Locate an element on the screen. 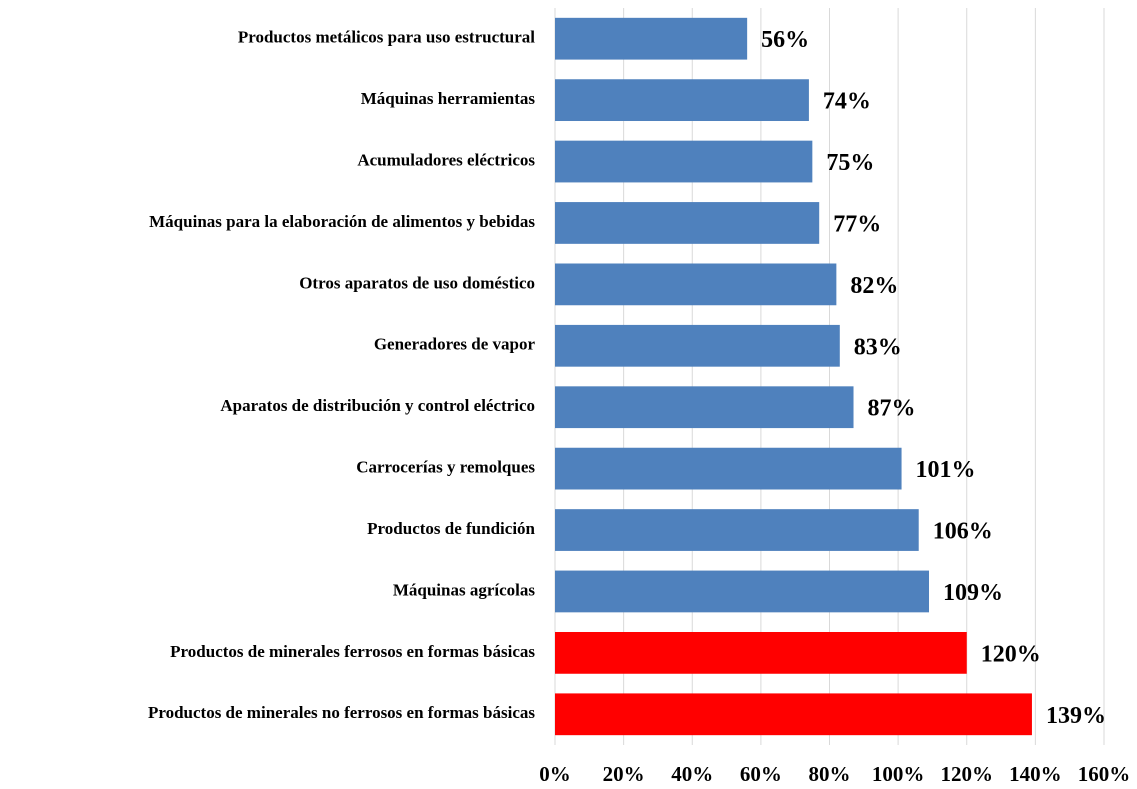 Image resolution: width=1137 pixels, height=789 pixels. y-tick-label: Productos metálicos para uso estructural is located at coordinates (386, 37).